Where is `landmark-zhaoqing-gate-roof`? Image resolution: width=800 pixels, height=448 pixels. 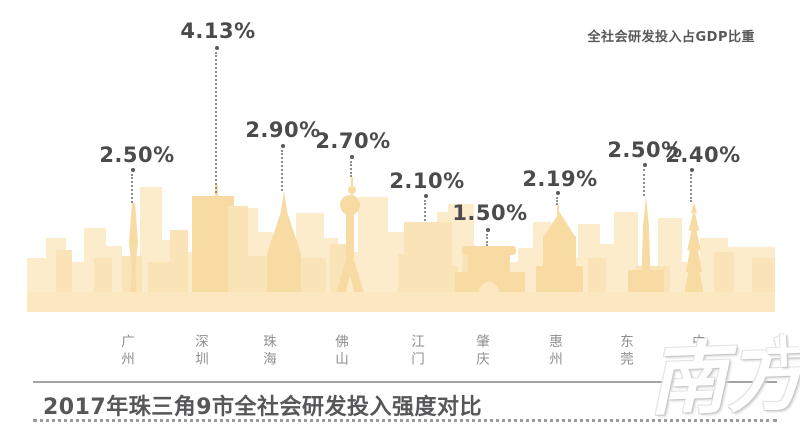
landmark-zhaoqing-gate-roof is located at coordinates (489, 250).